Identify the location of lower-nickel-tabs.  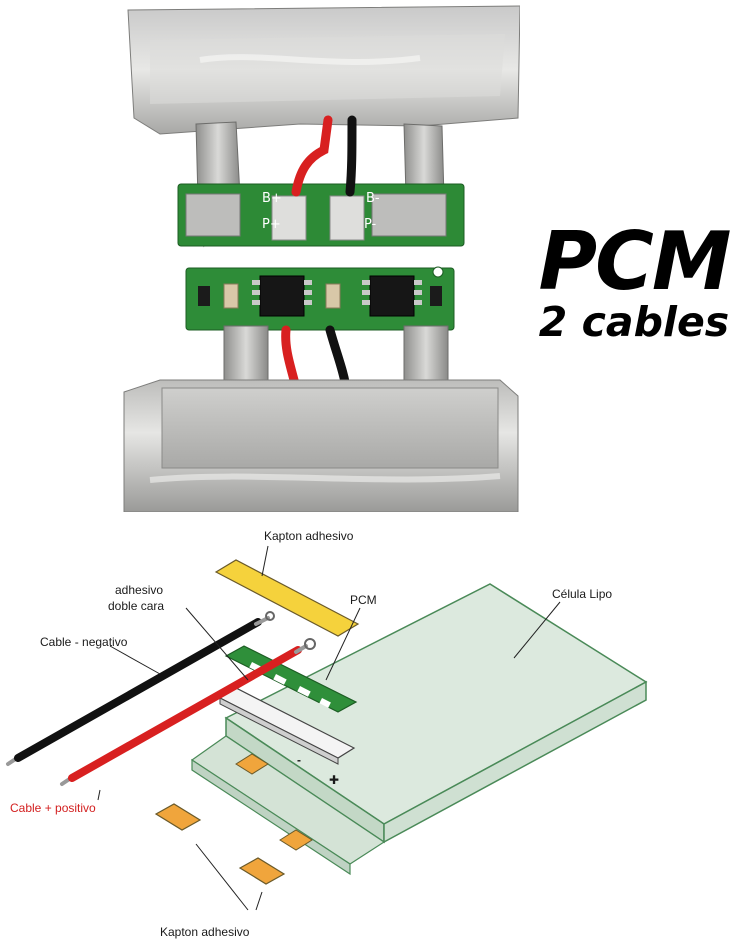
(336, 357).